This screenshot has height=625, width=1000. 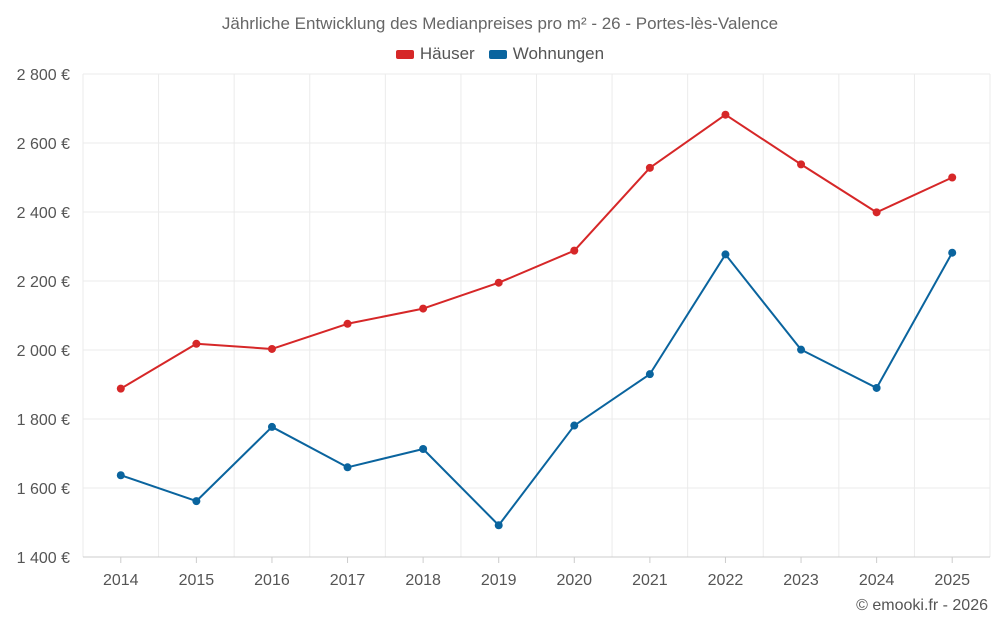 What do you see at coordinates (43, 282) in the screenshot?
I see `y-tick-label: 2 200 €` at bounding box center [43, 282].